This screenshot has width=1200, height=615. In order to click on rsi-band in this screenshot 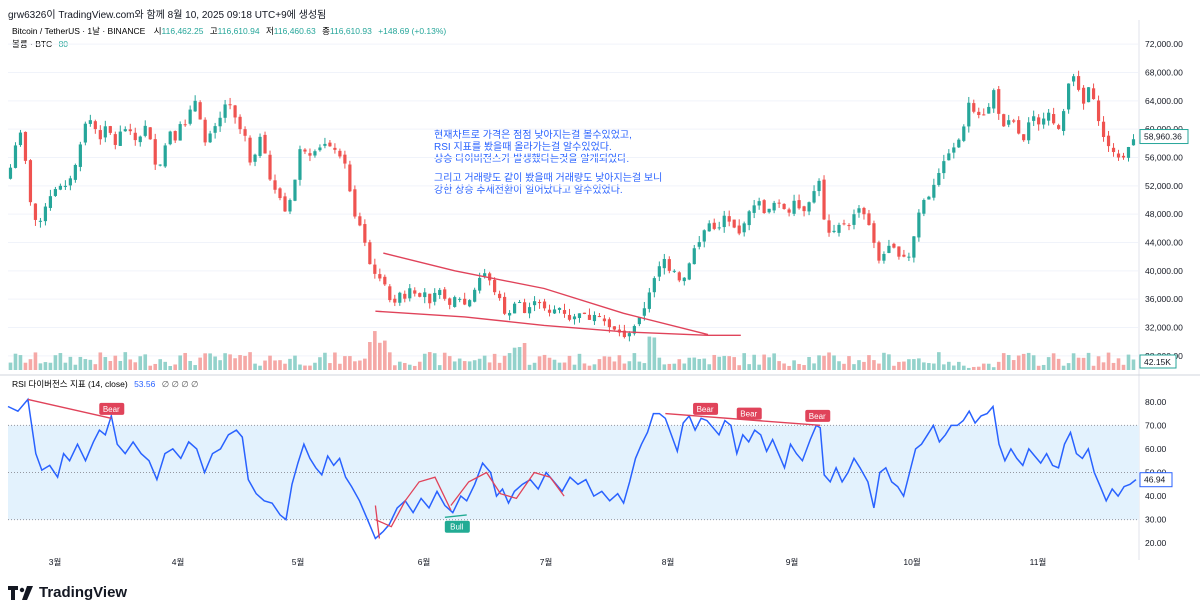, I will do `click(573, 472)`.